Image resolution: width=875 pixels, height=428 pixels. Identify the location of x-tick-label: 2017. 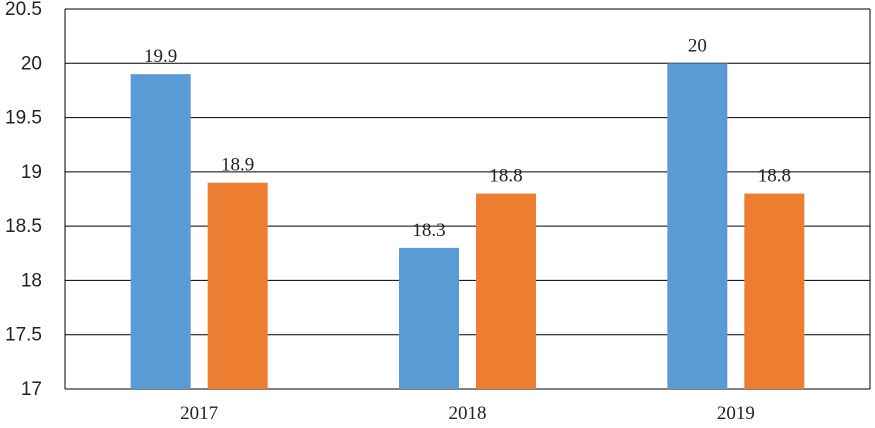
(199, 413).